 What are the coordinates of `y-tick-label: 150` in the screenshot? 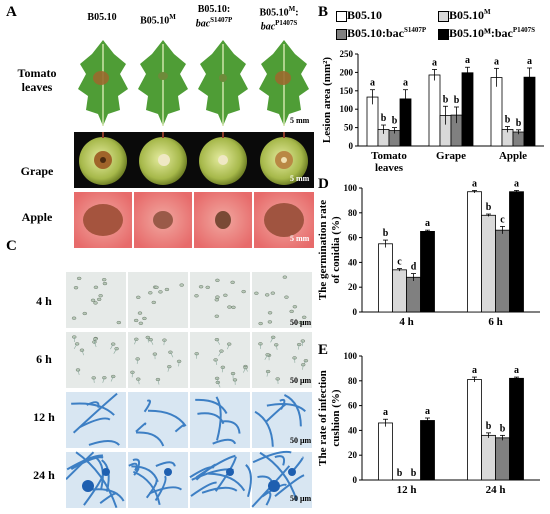 It's located at (347, 91).